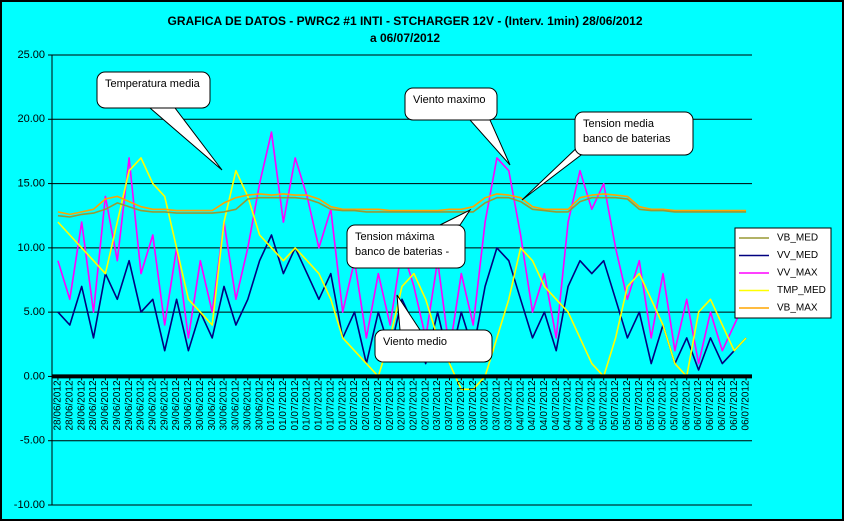 The height and width of the screenshot is (521, 844). I want to click on legend-label: VV_MAX, so click(797, 273).